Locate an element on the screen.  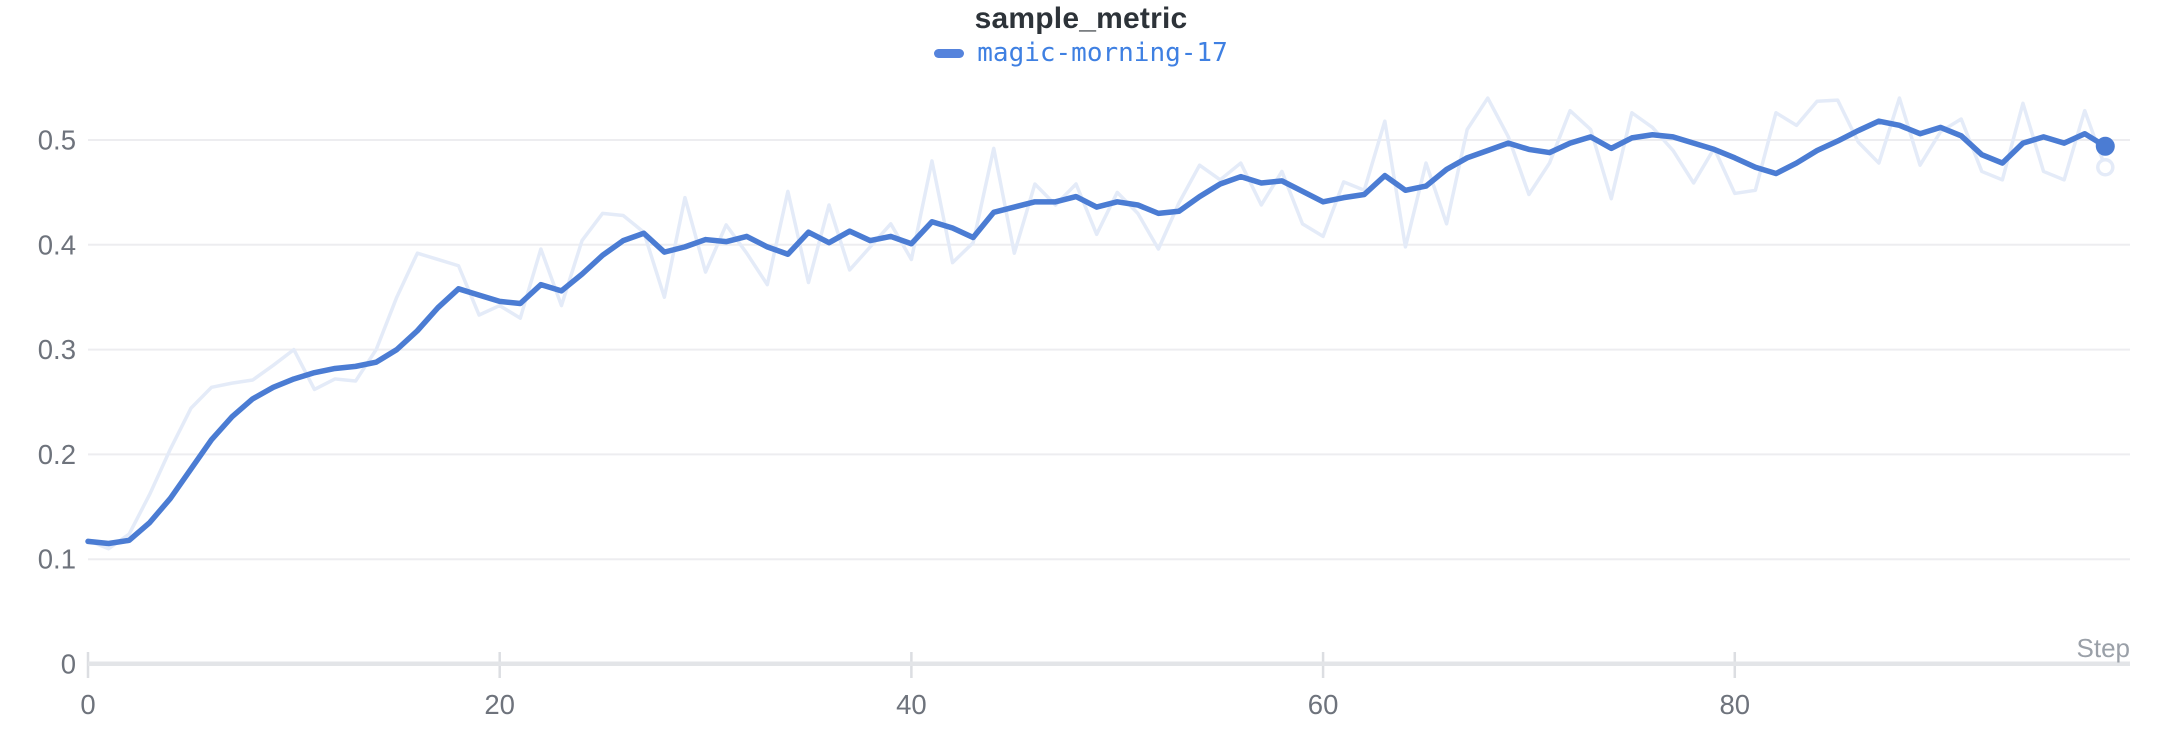
legend-item-magic-morning-17: magic-morning-17 is located at coordinates (1081, 53).